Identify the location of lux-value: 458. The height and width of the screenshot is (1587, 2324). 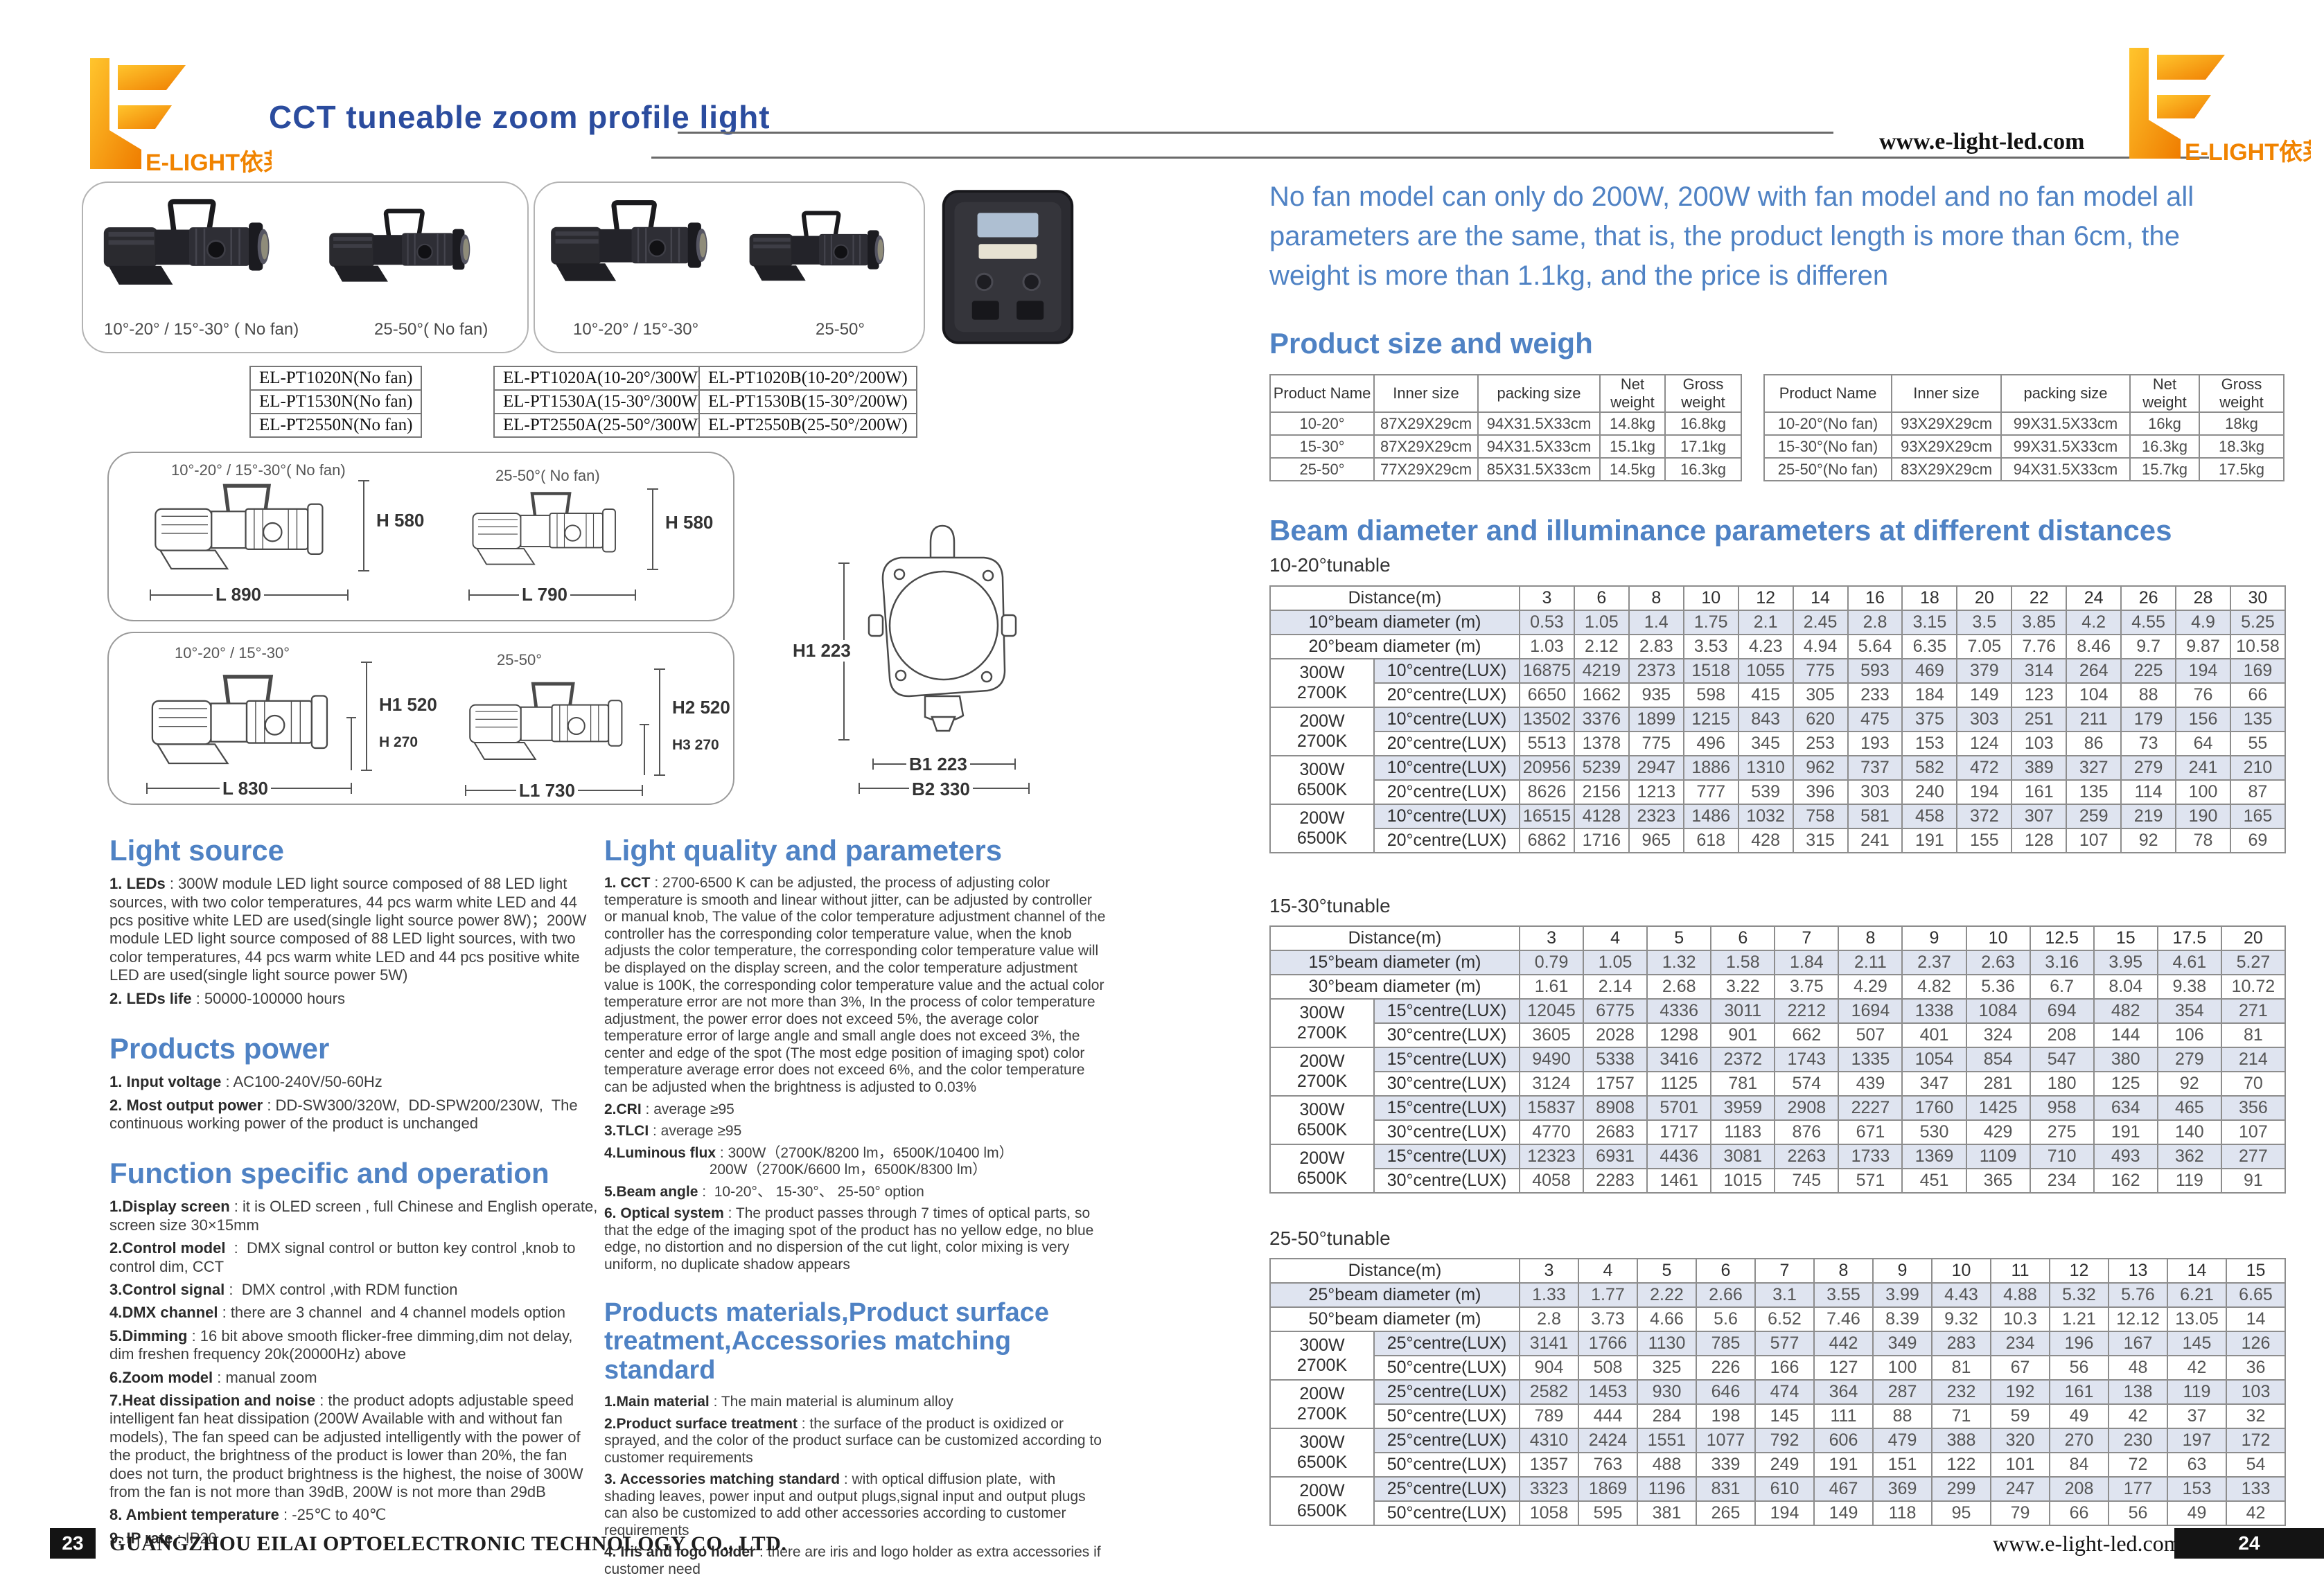
(1929, 816).